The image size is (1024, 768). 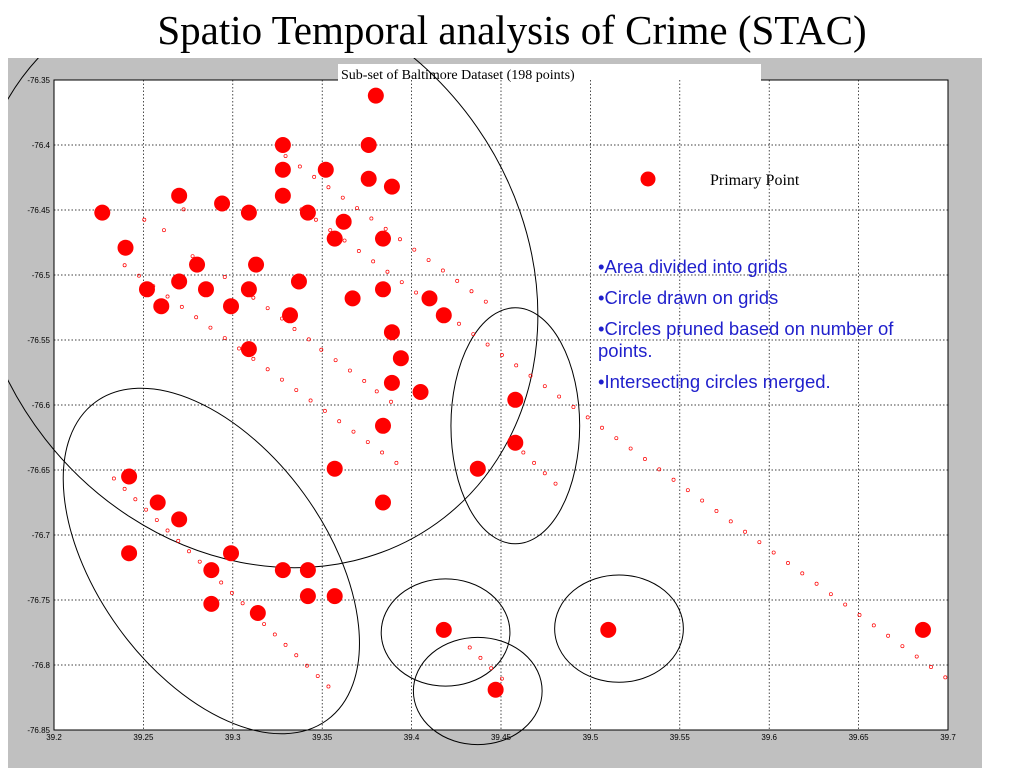 I want to click on slide-title: Spatio Temporal analysis of Crime (STAC), so click(x=512, y=30).